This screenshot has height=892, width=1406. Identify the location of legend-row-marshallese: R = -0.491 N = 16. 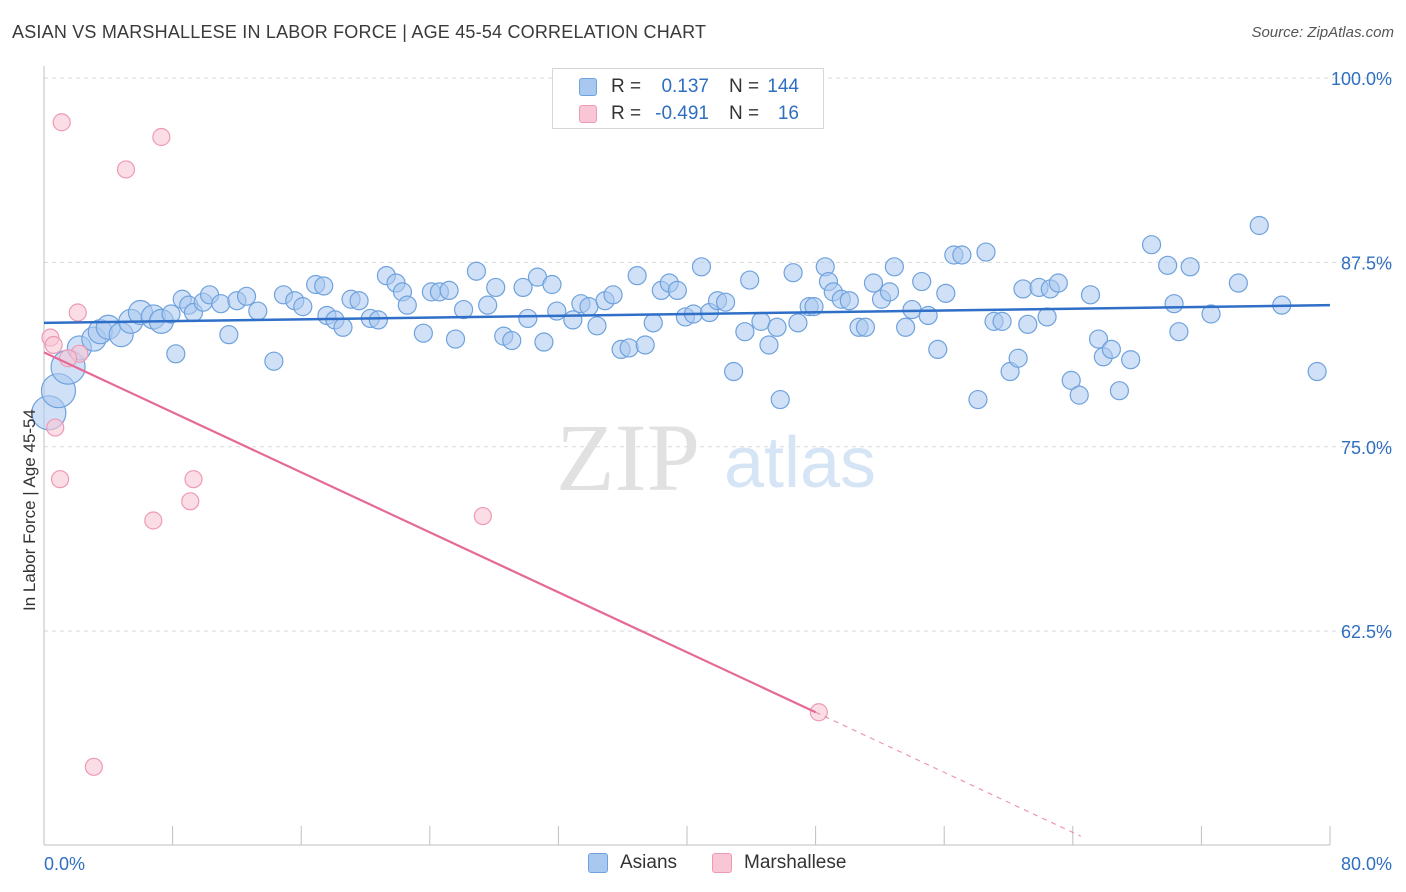
(688, 114).